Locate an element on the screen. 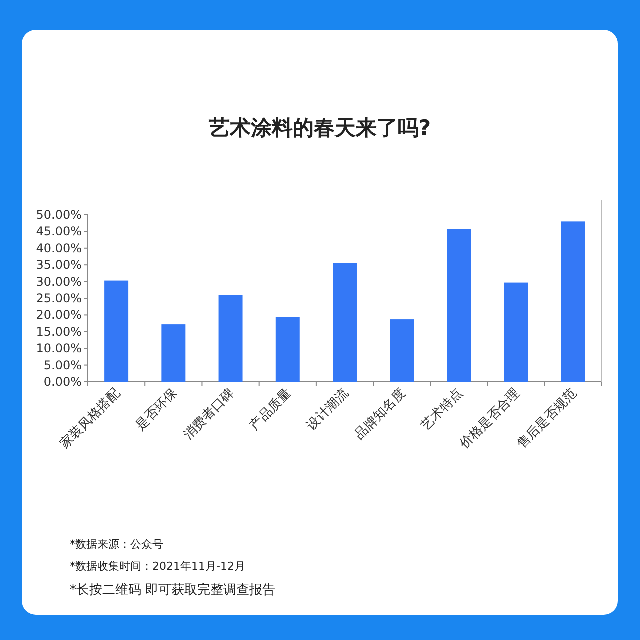 The height and width of the screenshot is (640, 640). y-tick-label: 25.00% is located at coordinates (59, 299).